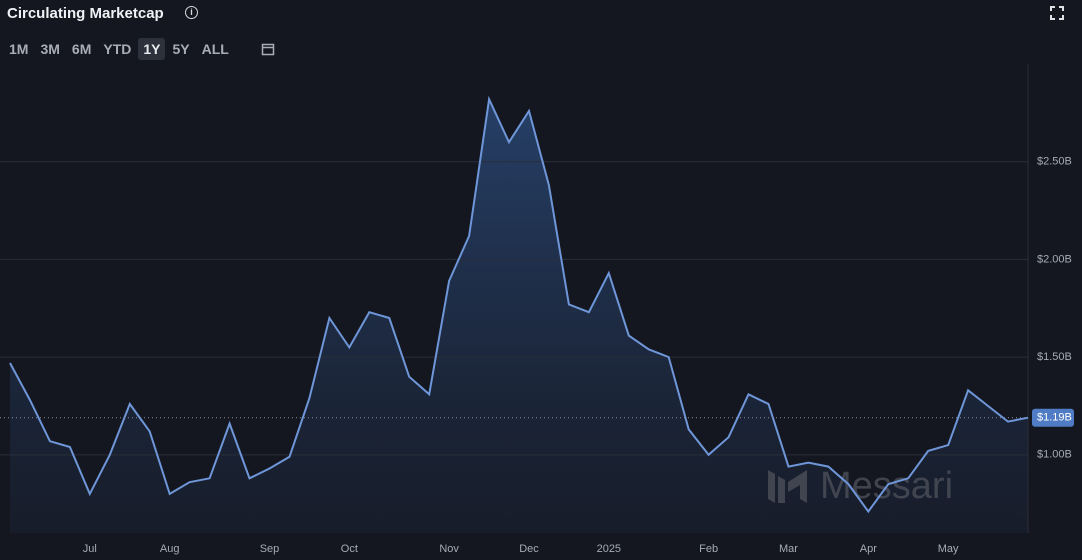 This screenshot has width=1082, height=560. I want to click on watermark-logo, so click(787, 486).